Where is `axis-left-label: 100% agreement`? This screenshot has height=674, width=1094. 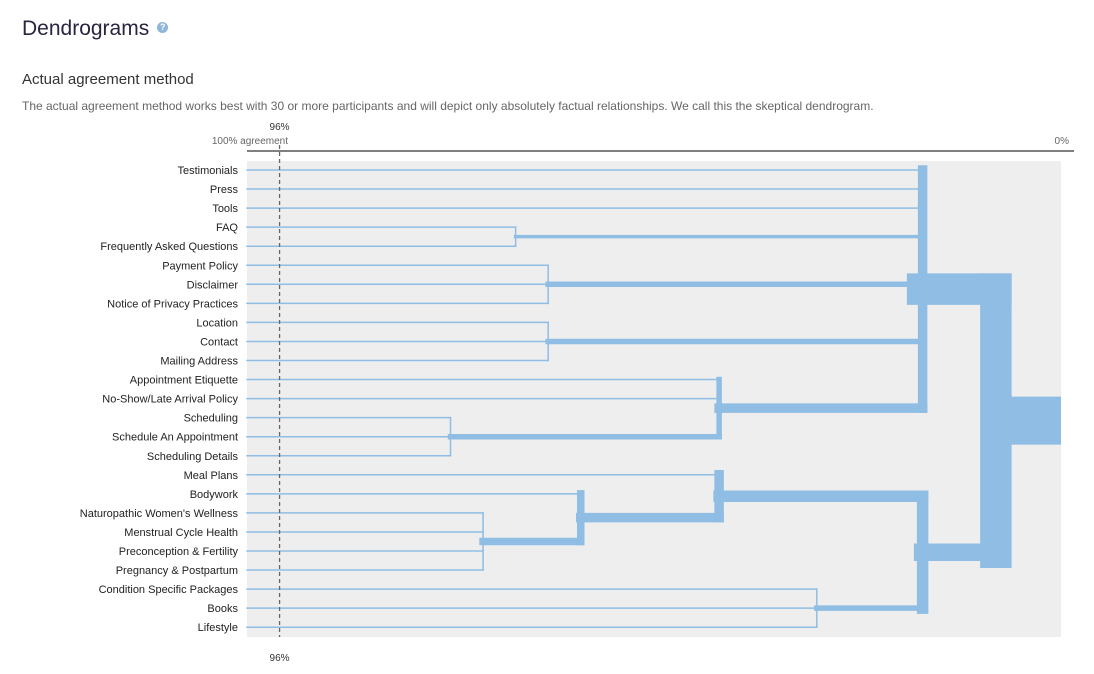
axis-left-label: 100% agreement is located at coordinates (250, 141).